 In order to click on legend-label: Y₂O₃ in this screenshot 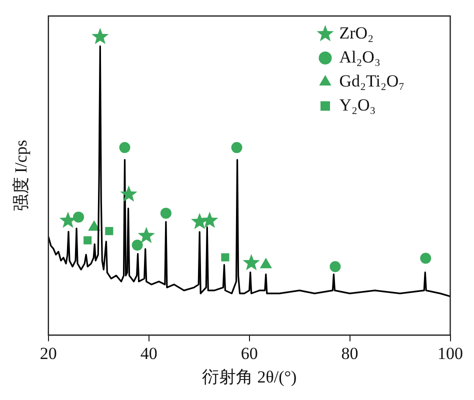, I will do `click(357, 104)`.